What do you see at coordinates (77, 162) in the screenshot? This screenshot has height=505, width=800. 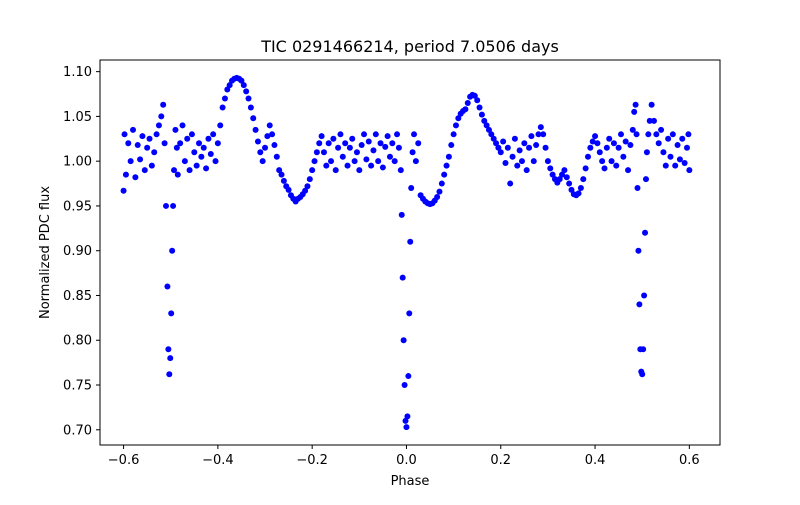 I see `y-tick-label: 1.00` at bounding box center [77, 162].